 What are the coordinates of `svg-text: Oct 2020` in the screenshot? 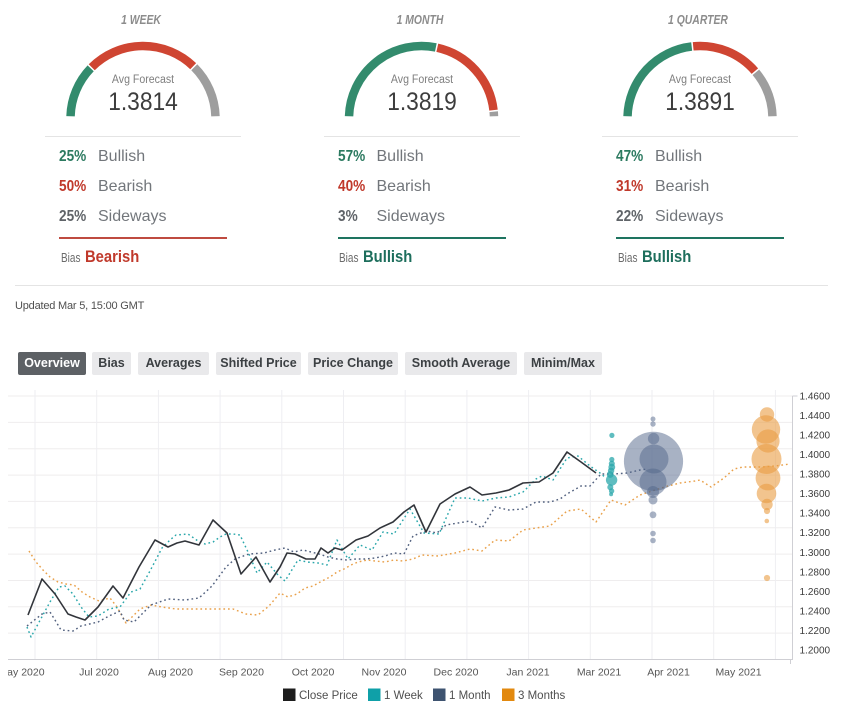 It's located at (313, 673).